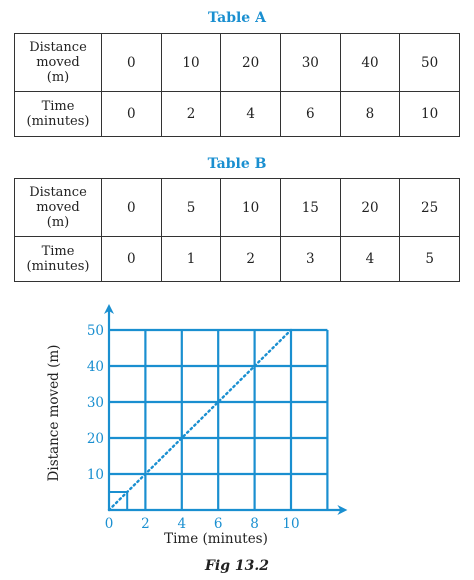  What do you see at coordinates (429, 207) in the screenshot?
I see `table-cell: 25` at bounding box center [429, 207].